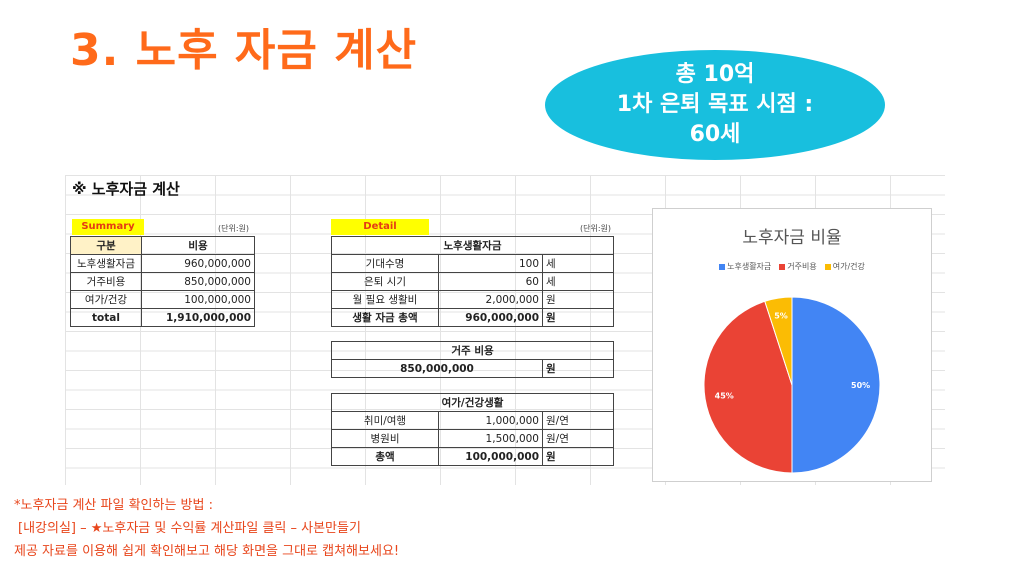  I want to click on table-row: 생활 자금 총액 960,000,000 원, so click(472, 317).